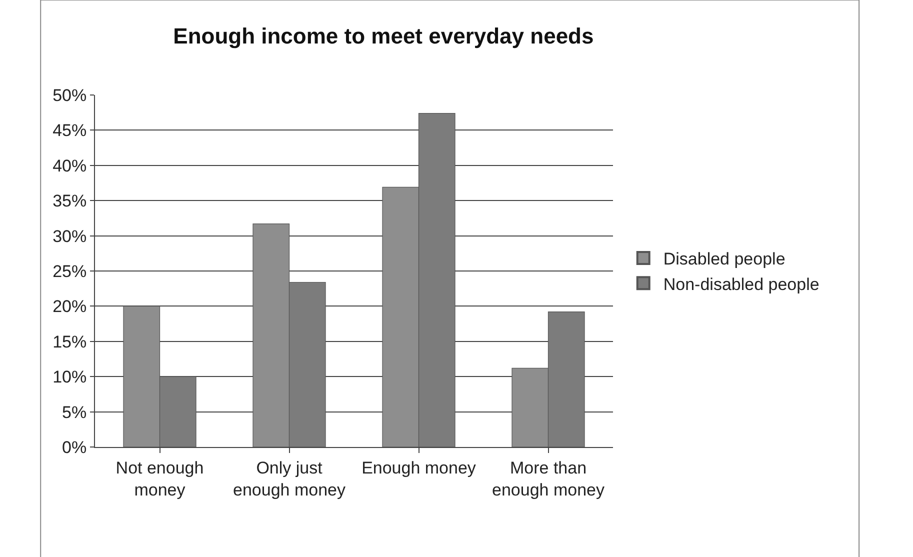  I want to click on y-tick-label: 30%, so click(69, 236).